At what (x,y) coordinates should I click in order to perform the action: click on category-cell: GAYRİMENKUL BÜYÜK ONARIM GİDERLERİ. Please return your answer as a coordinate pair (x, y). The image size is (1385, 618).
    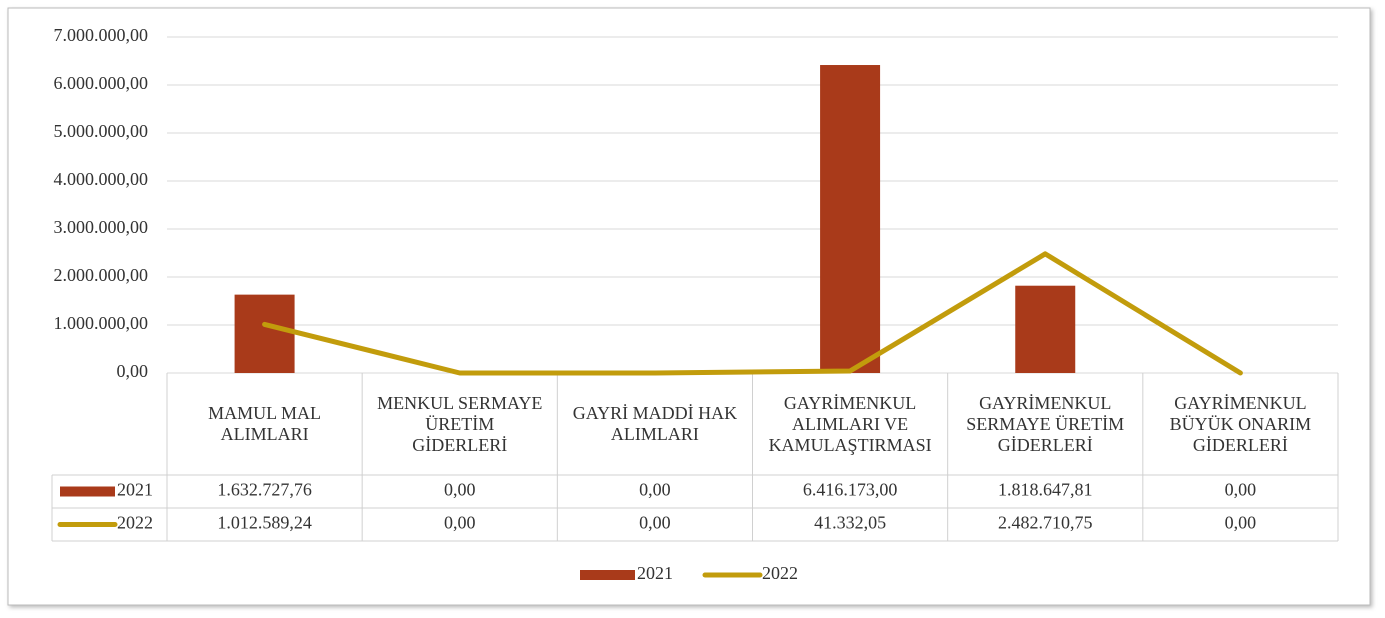
    Looking at the image, I should click on (1240, 423).